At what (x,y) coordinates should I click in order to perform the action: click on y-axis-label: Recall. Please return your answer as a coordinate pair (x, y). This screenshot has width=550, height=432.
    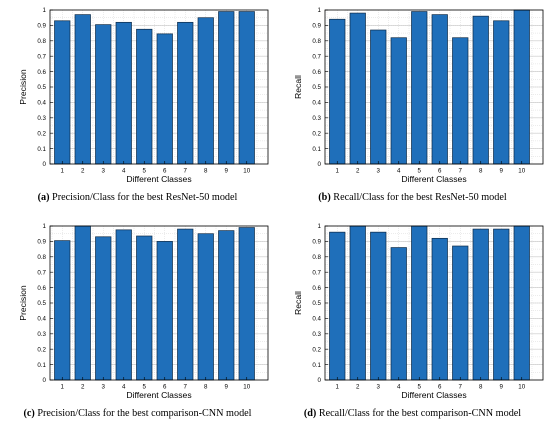
    Looking at the image, I should click on (298, 303).